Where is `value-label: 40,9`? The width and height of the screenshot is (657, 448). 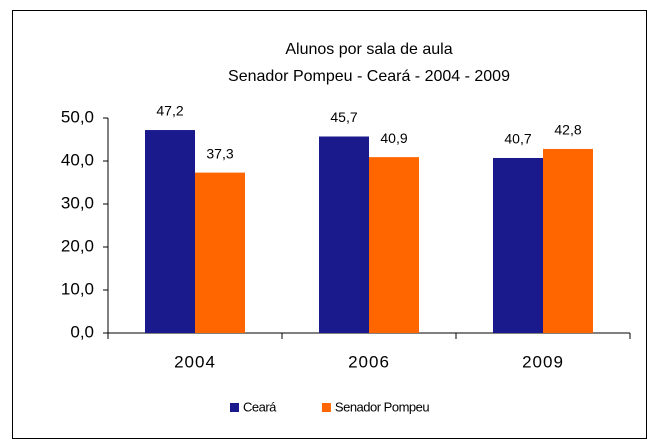
value-label: 40,9 is located at coordinates (393, 138).